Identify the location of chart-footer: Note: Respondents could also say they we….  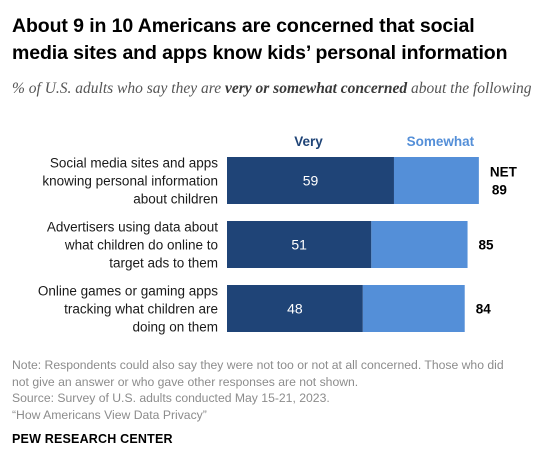
(272, 390).